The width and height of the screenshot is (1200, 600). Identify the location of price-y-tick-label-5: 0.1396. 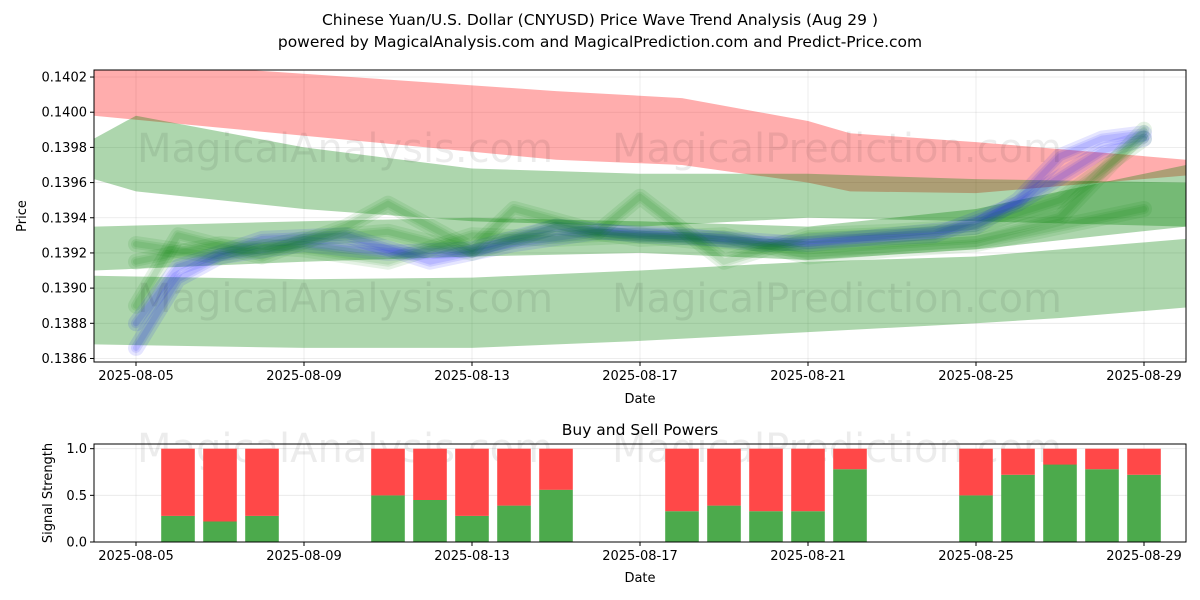
(65, 183).